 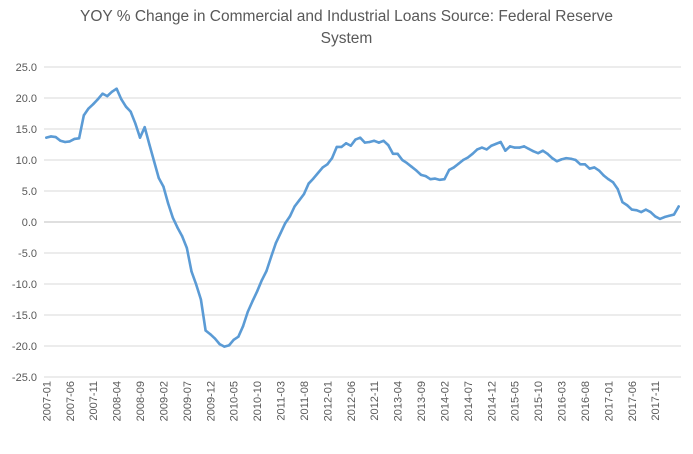 What do you see at coordinates (375, 401) in the screenshot?
I see `x-tick-label: 2012-11` at bounding box center [375, 401].